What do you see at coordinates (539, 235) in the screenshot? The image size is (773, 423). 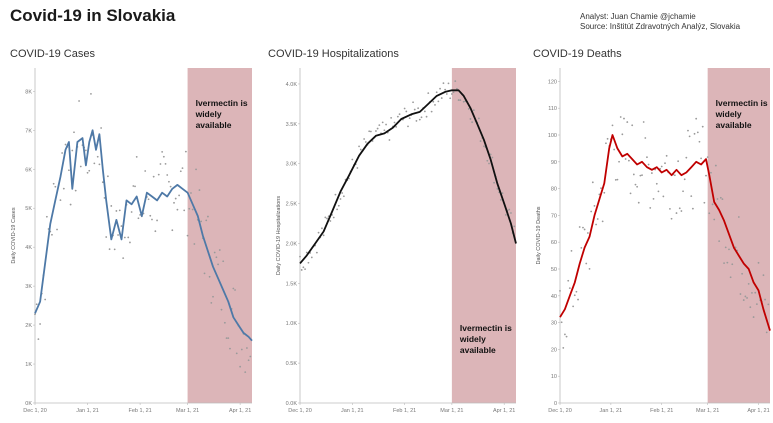 I see `y-axis-label: Daily COVID-19 Deaths` at bounding box center [539, 235].